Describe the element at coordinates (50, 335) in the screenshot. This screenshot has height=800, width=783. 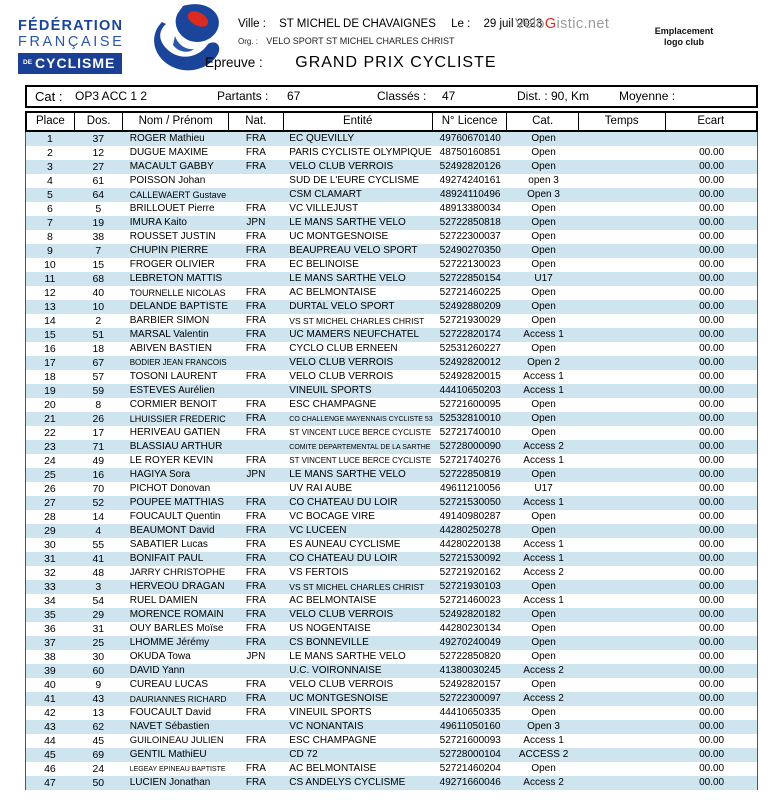
I see `cell-place: 15` at that location.